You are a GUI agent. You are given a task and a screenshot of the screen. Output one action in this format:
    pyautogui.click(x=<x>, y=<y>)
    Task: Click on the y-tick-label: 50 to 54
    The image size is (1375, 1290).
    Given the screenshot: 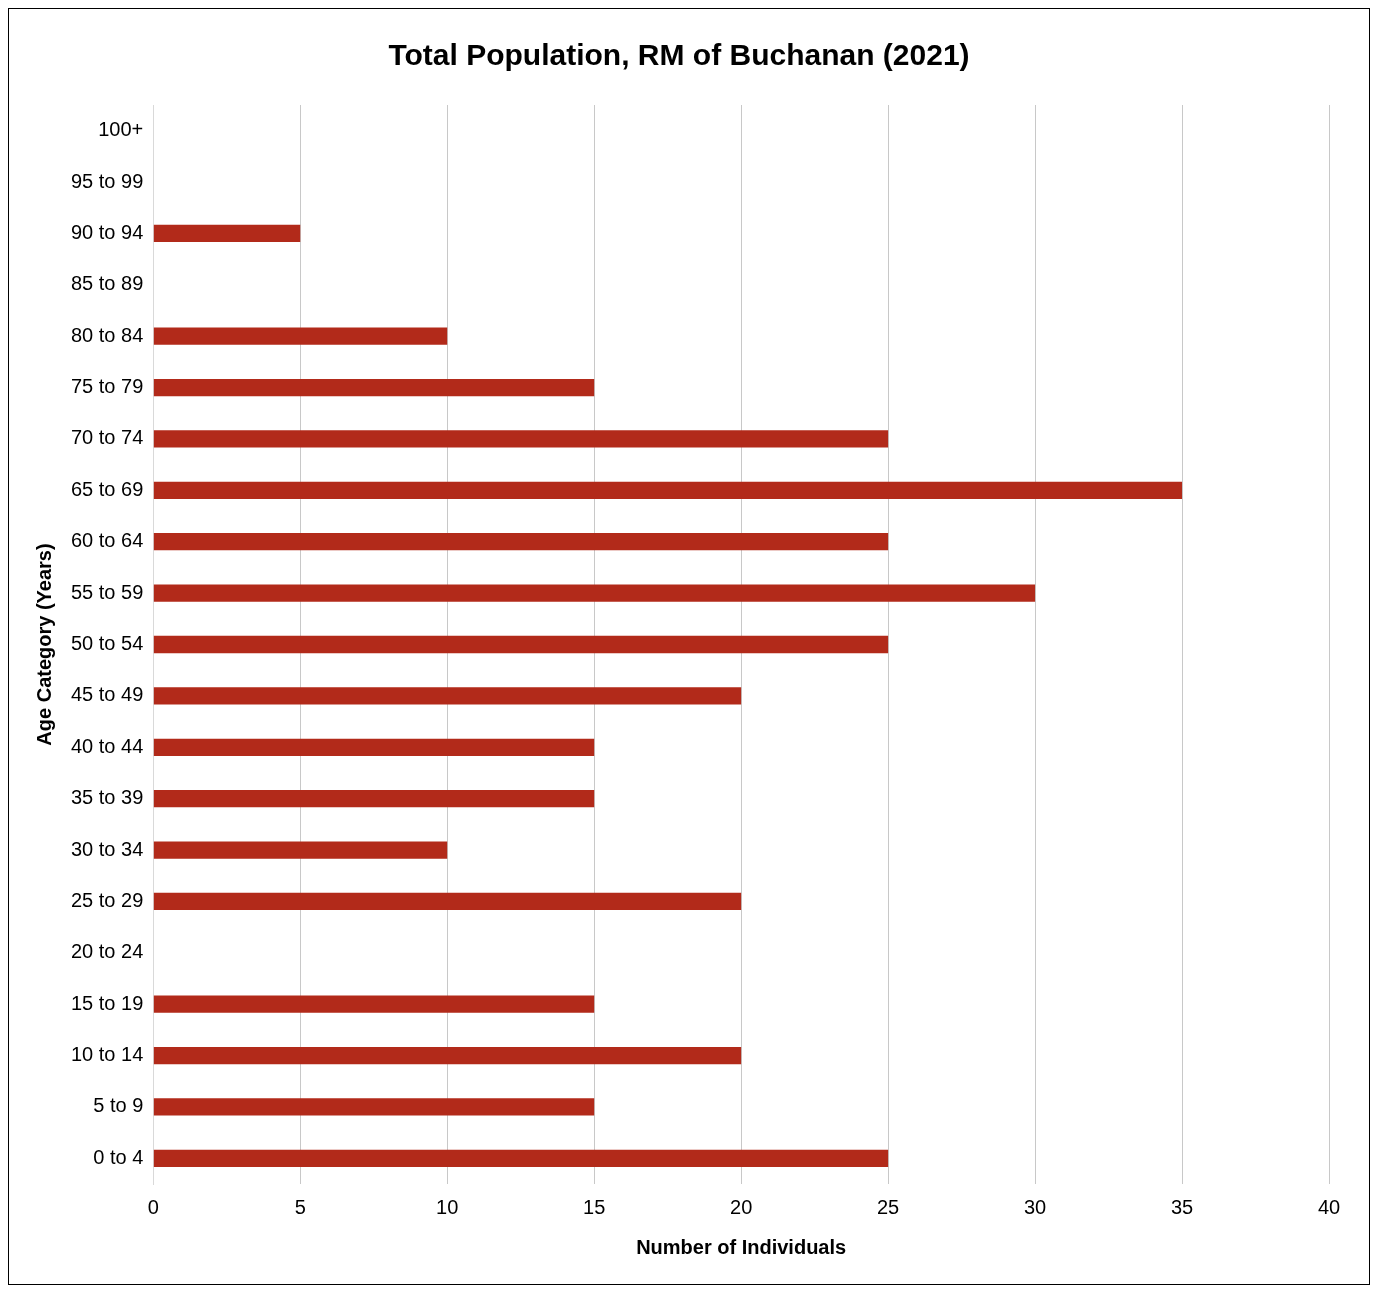 What is the action you would take?
    pyautogui.click(x=107, y=643)
    